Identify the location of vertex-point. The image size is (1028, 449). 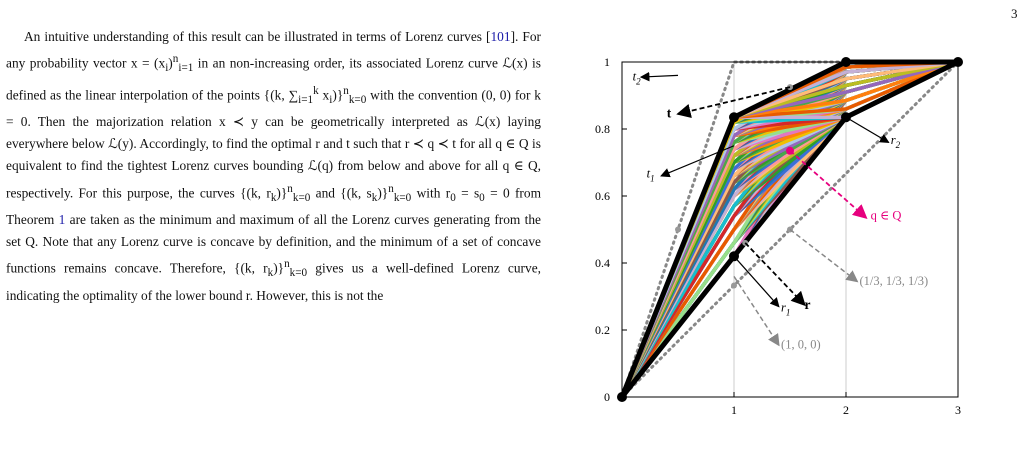
(734, 117).